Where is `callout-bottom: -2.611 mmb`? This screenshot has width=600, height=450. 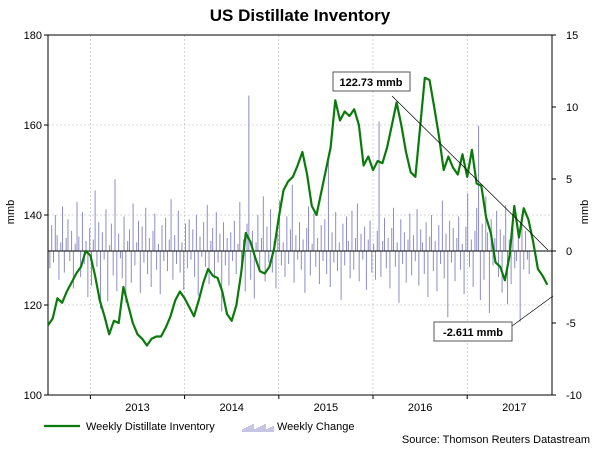 callout-bottom: -2.611 mmb is located at coordinates (473, 331).